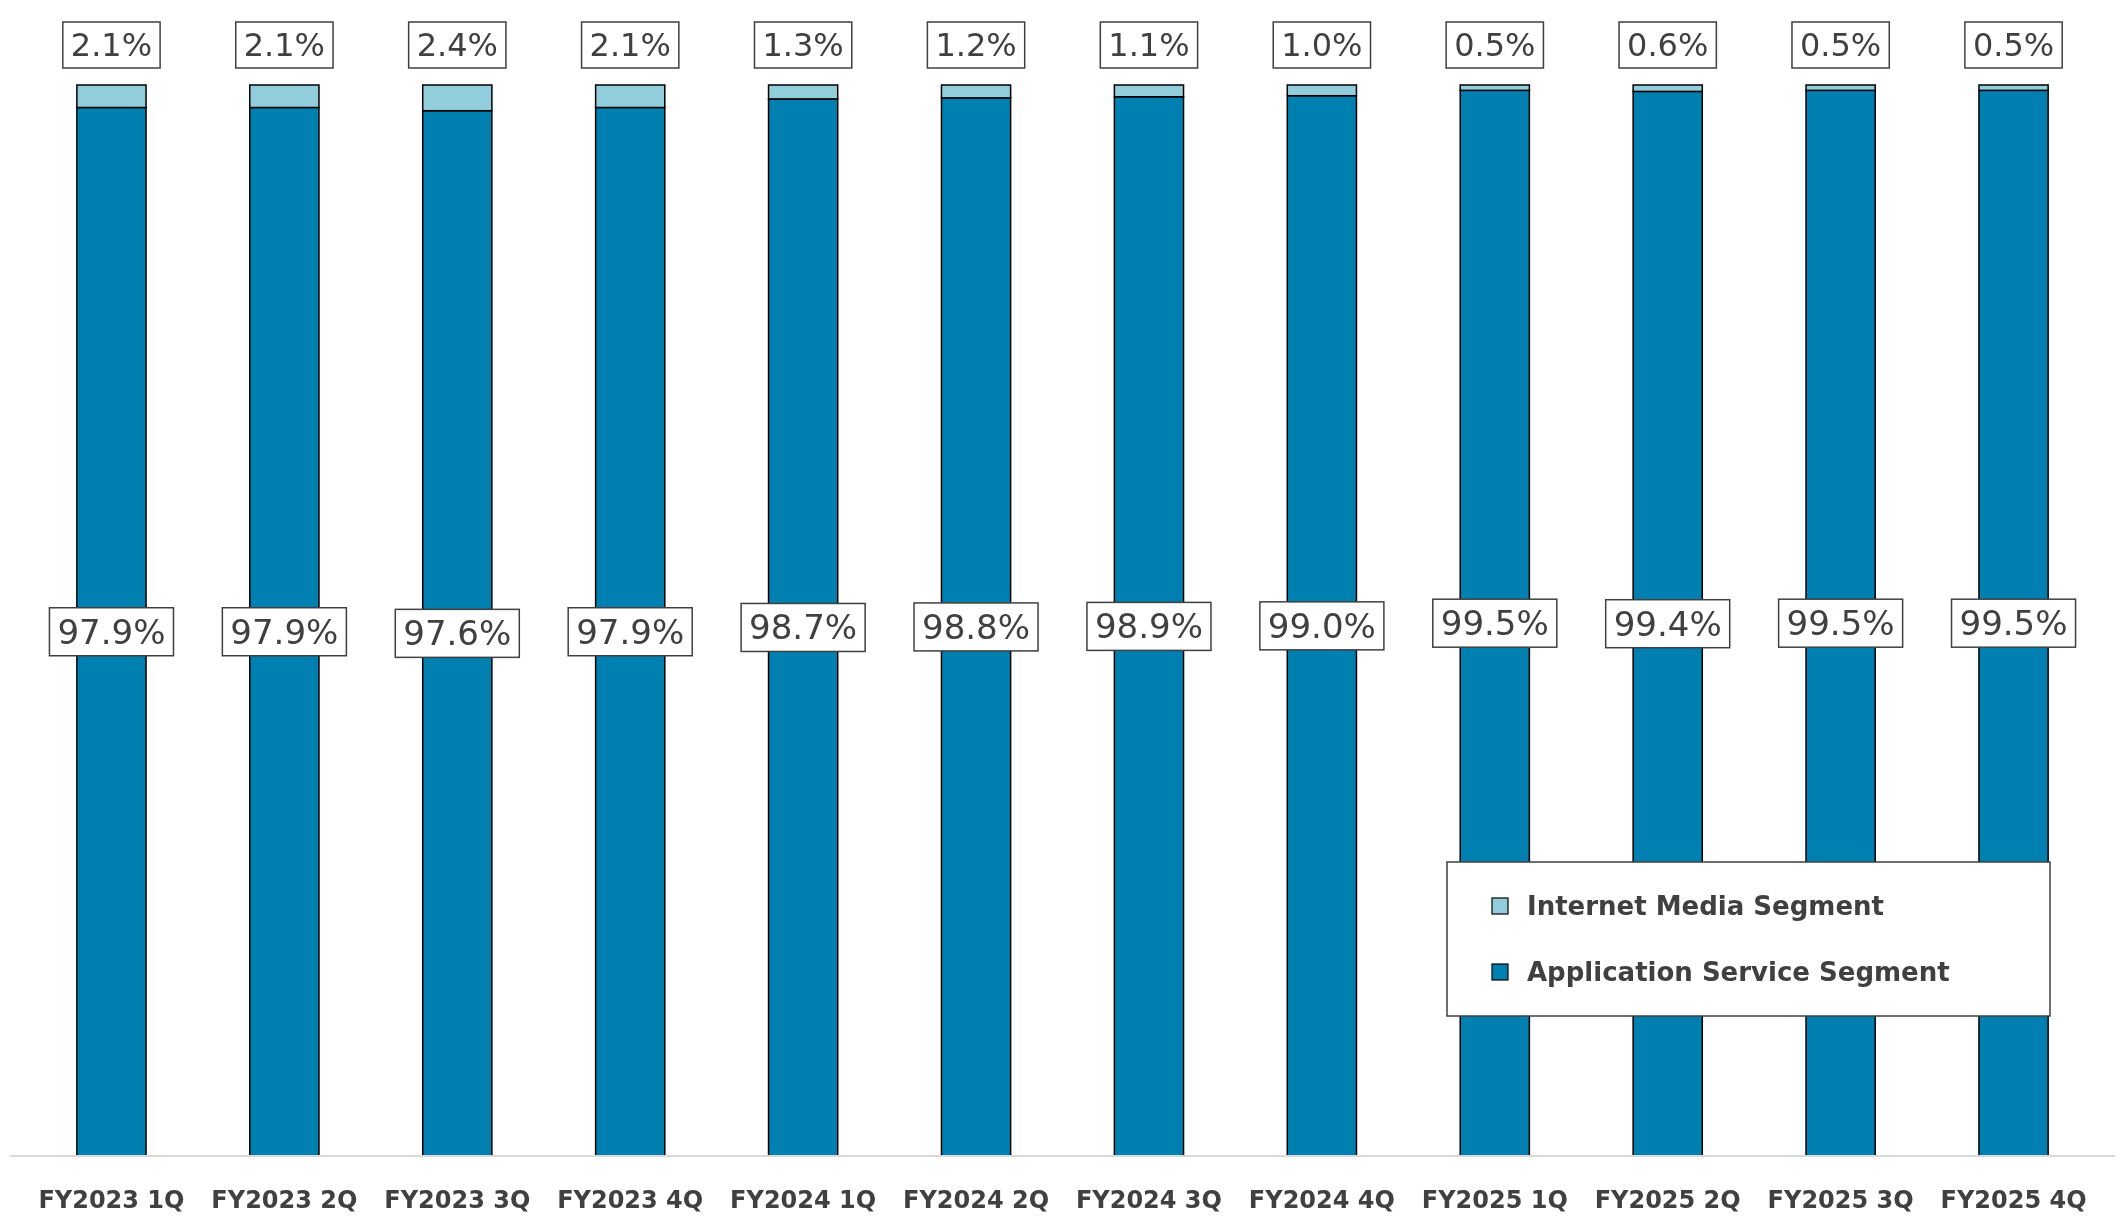  What do you see at coordinates (803, 627) in the screenshot?
I see `data-label: 98.7%` at bounding box center [803, 627].